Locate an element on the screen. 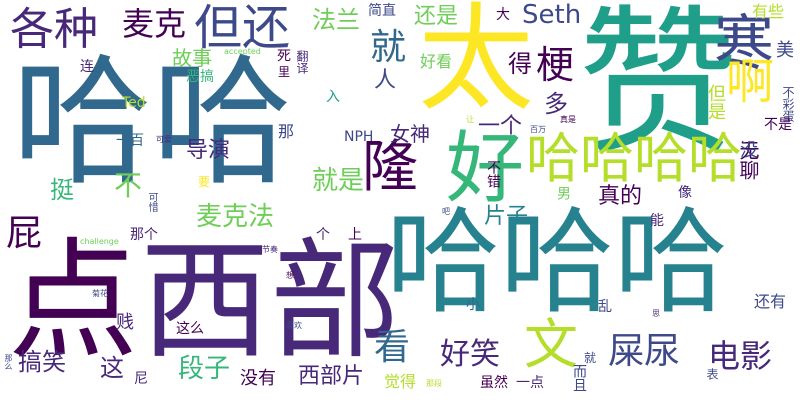 This screenshot has width=800, height=400. cloud-word: 哈哈哈哈 is located at coordinates (634, 158).